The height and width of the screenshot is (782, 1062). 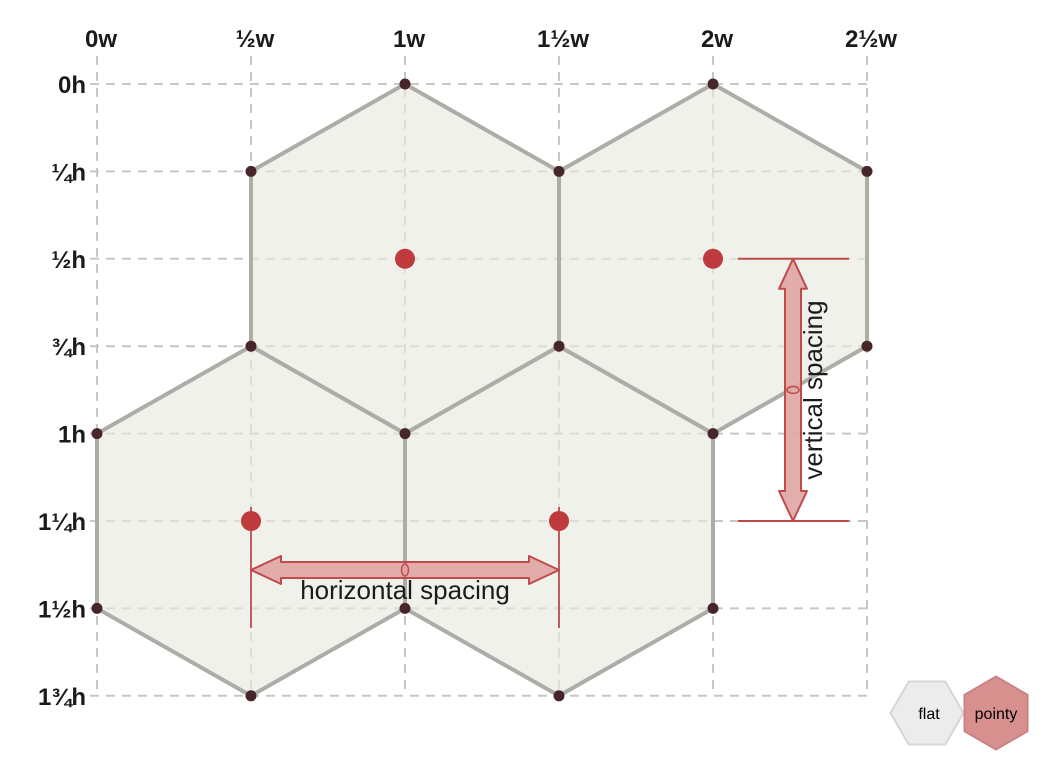 I want to click on pointy-orientation-button: pointy, so click(x=996, y=713).